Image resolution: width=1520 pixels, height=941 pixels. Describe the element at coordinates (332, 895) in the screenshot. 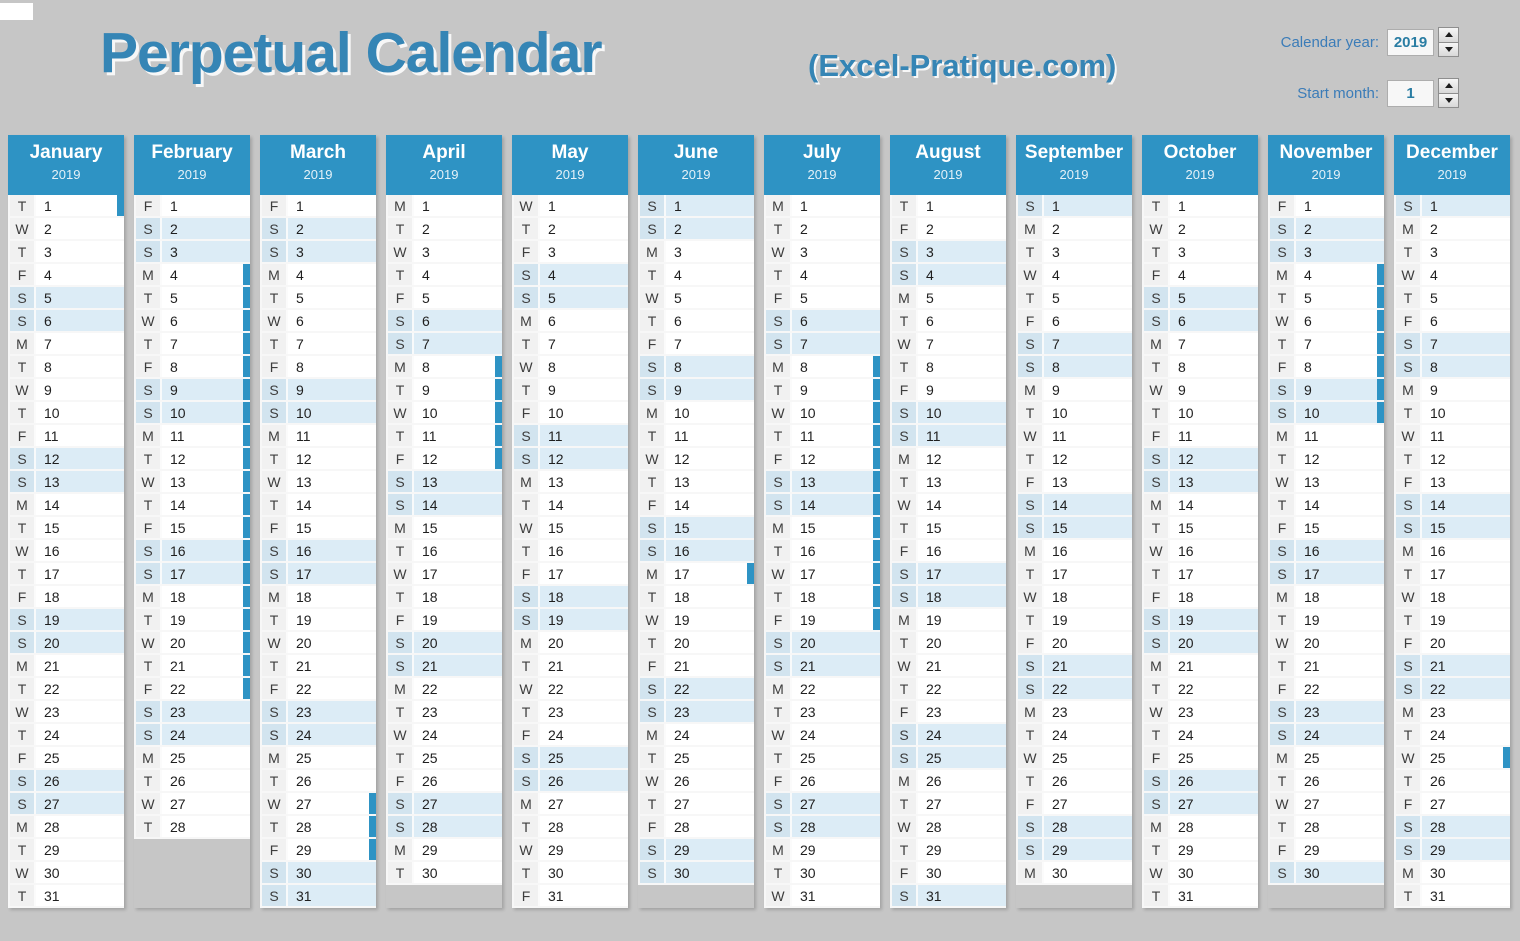

I see `day-cell-march-31: 31` at that location.